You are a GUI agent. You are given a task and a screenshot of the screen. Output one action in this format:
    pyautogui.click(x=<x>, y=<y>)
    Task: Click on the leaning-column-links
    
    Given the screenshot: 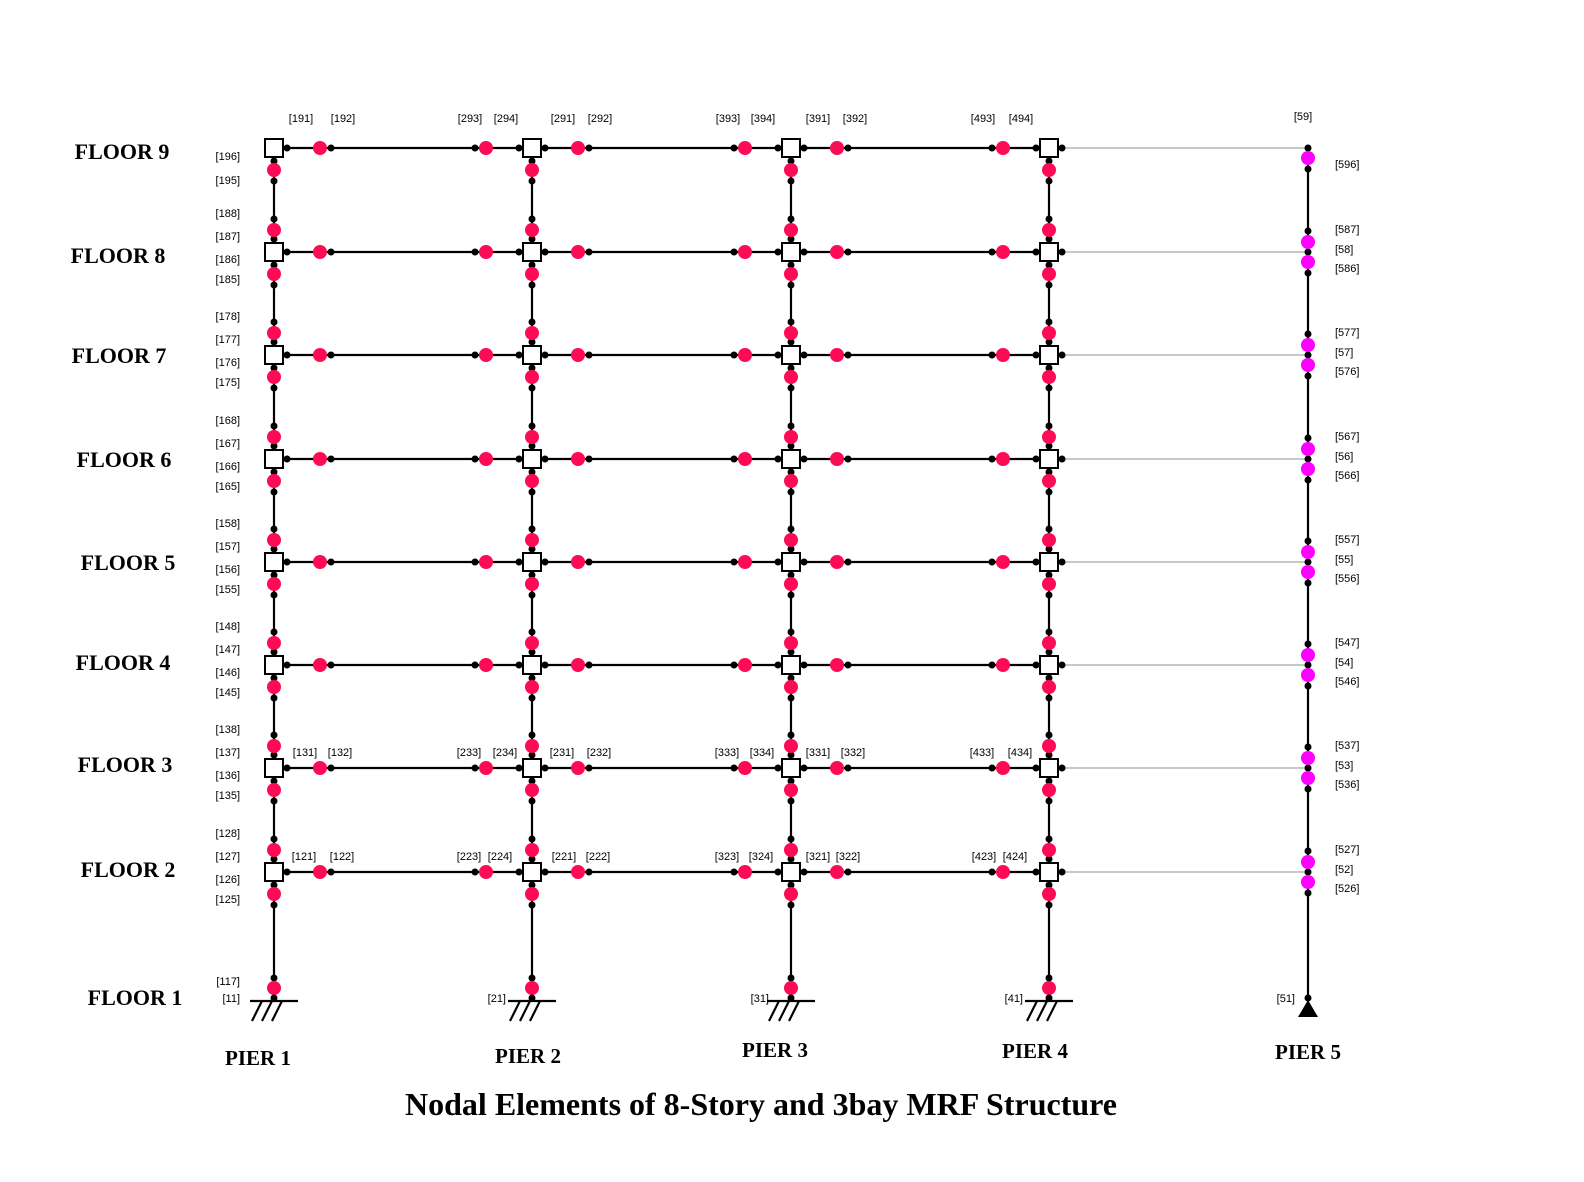 What is the action you would take?
    pyautogui.click(x=1178, y=510)
    